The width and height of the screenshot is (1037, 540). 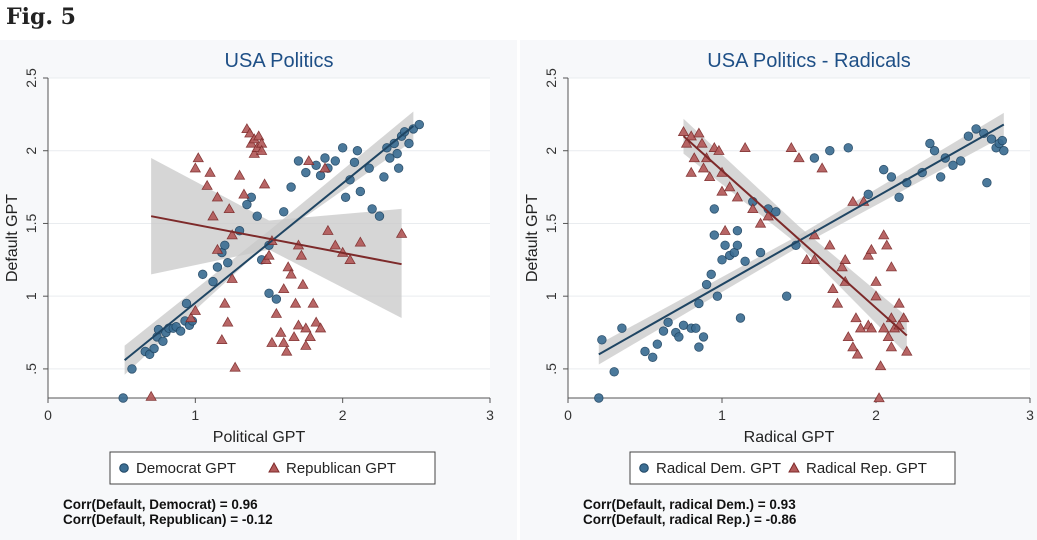 I want to click on y-tick-label: 1, so click(x=551, y=296).